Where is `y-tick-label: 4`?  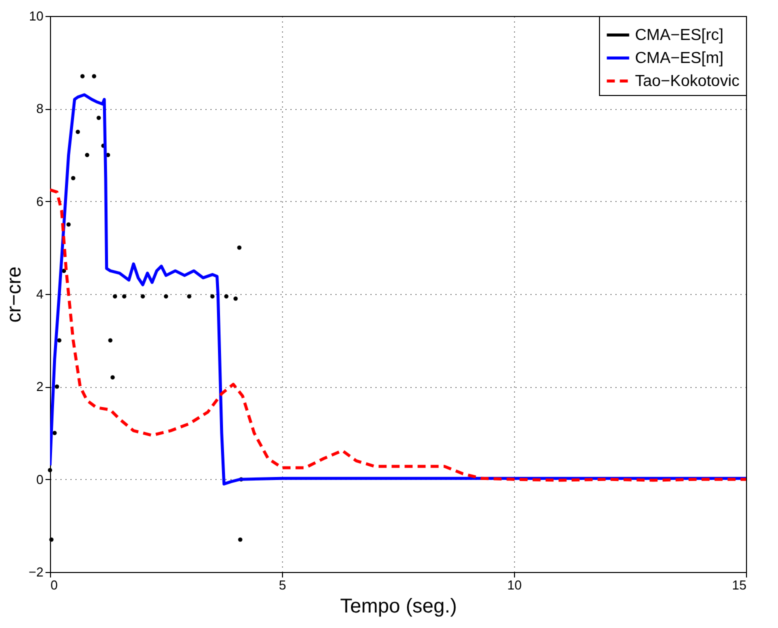 y-tick-label: 4 is located at coordinates (40, 294).